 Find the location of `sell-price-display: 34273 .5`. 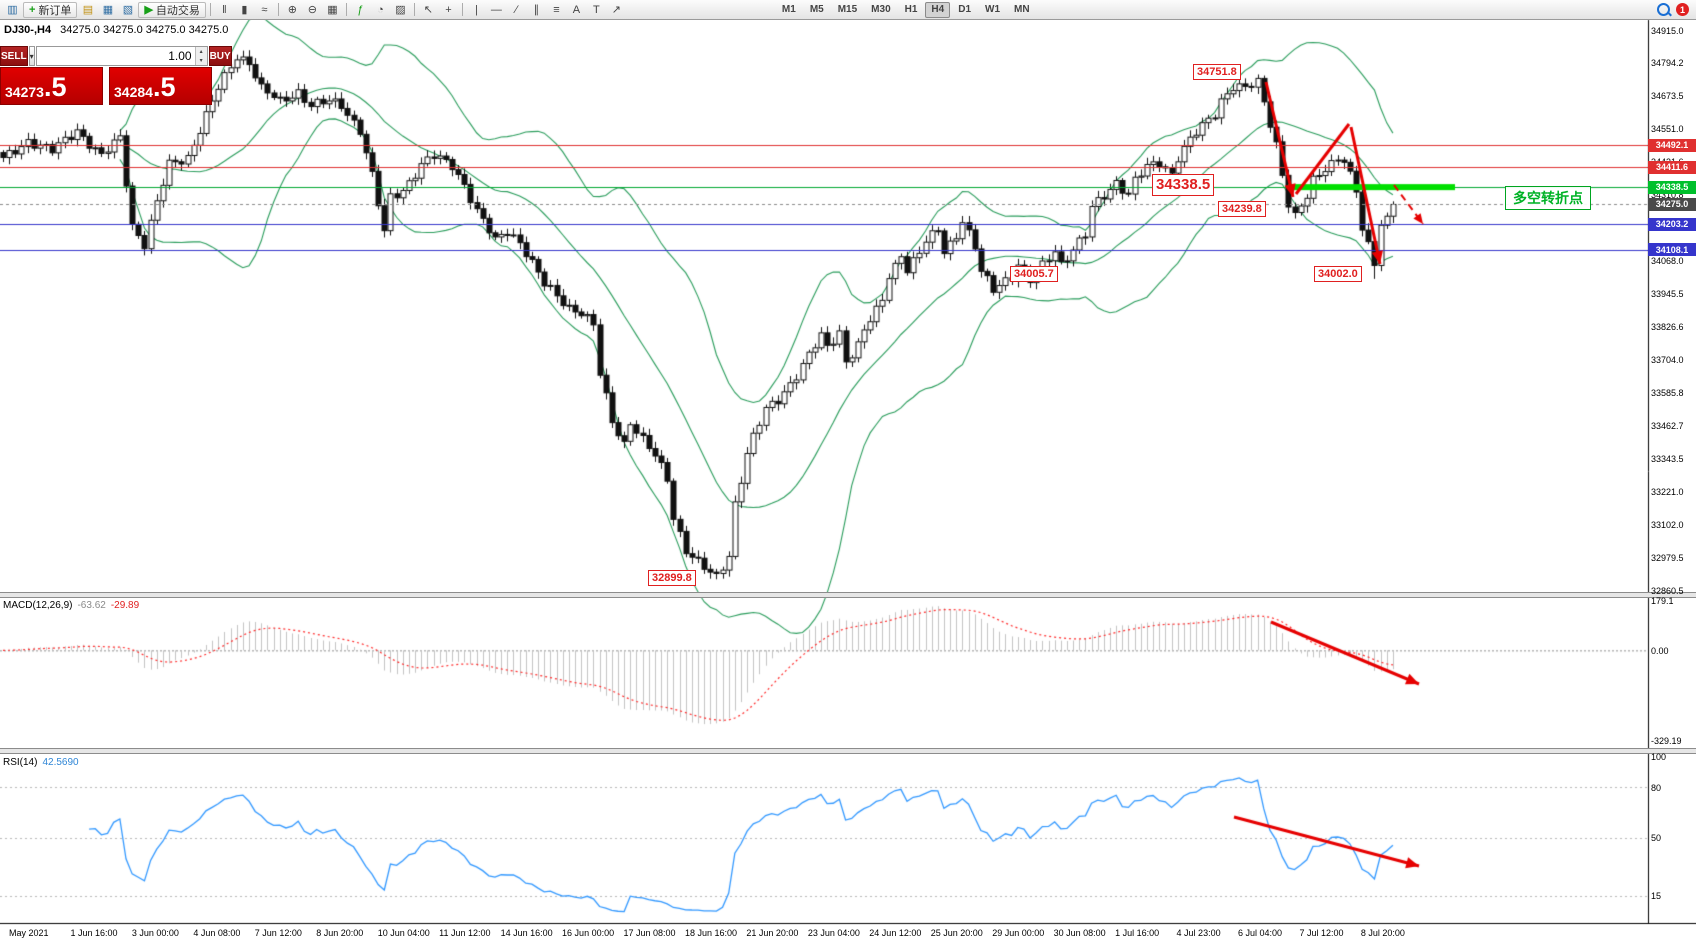

sell-price-display: 34273 .5 is located at coordinates (51, 86).